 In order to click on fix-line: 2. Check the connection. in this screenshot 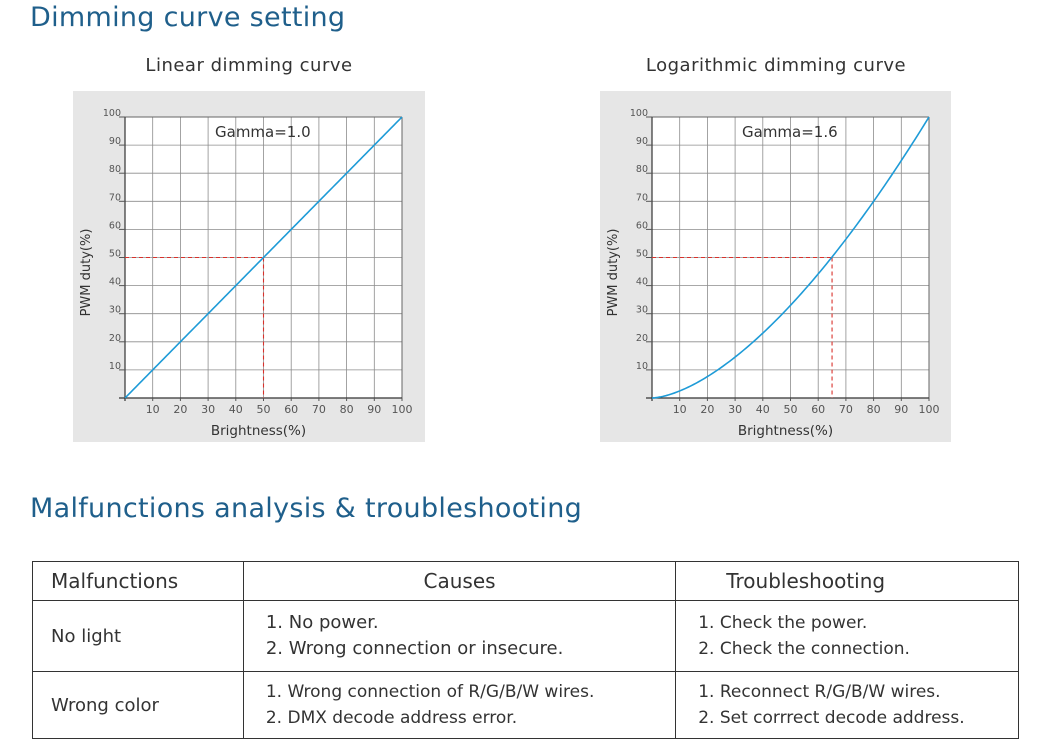, I will do `click(804, 649)`.